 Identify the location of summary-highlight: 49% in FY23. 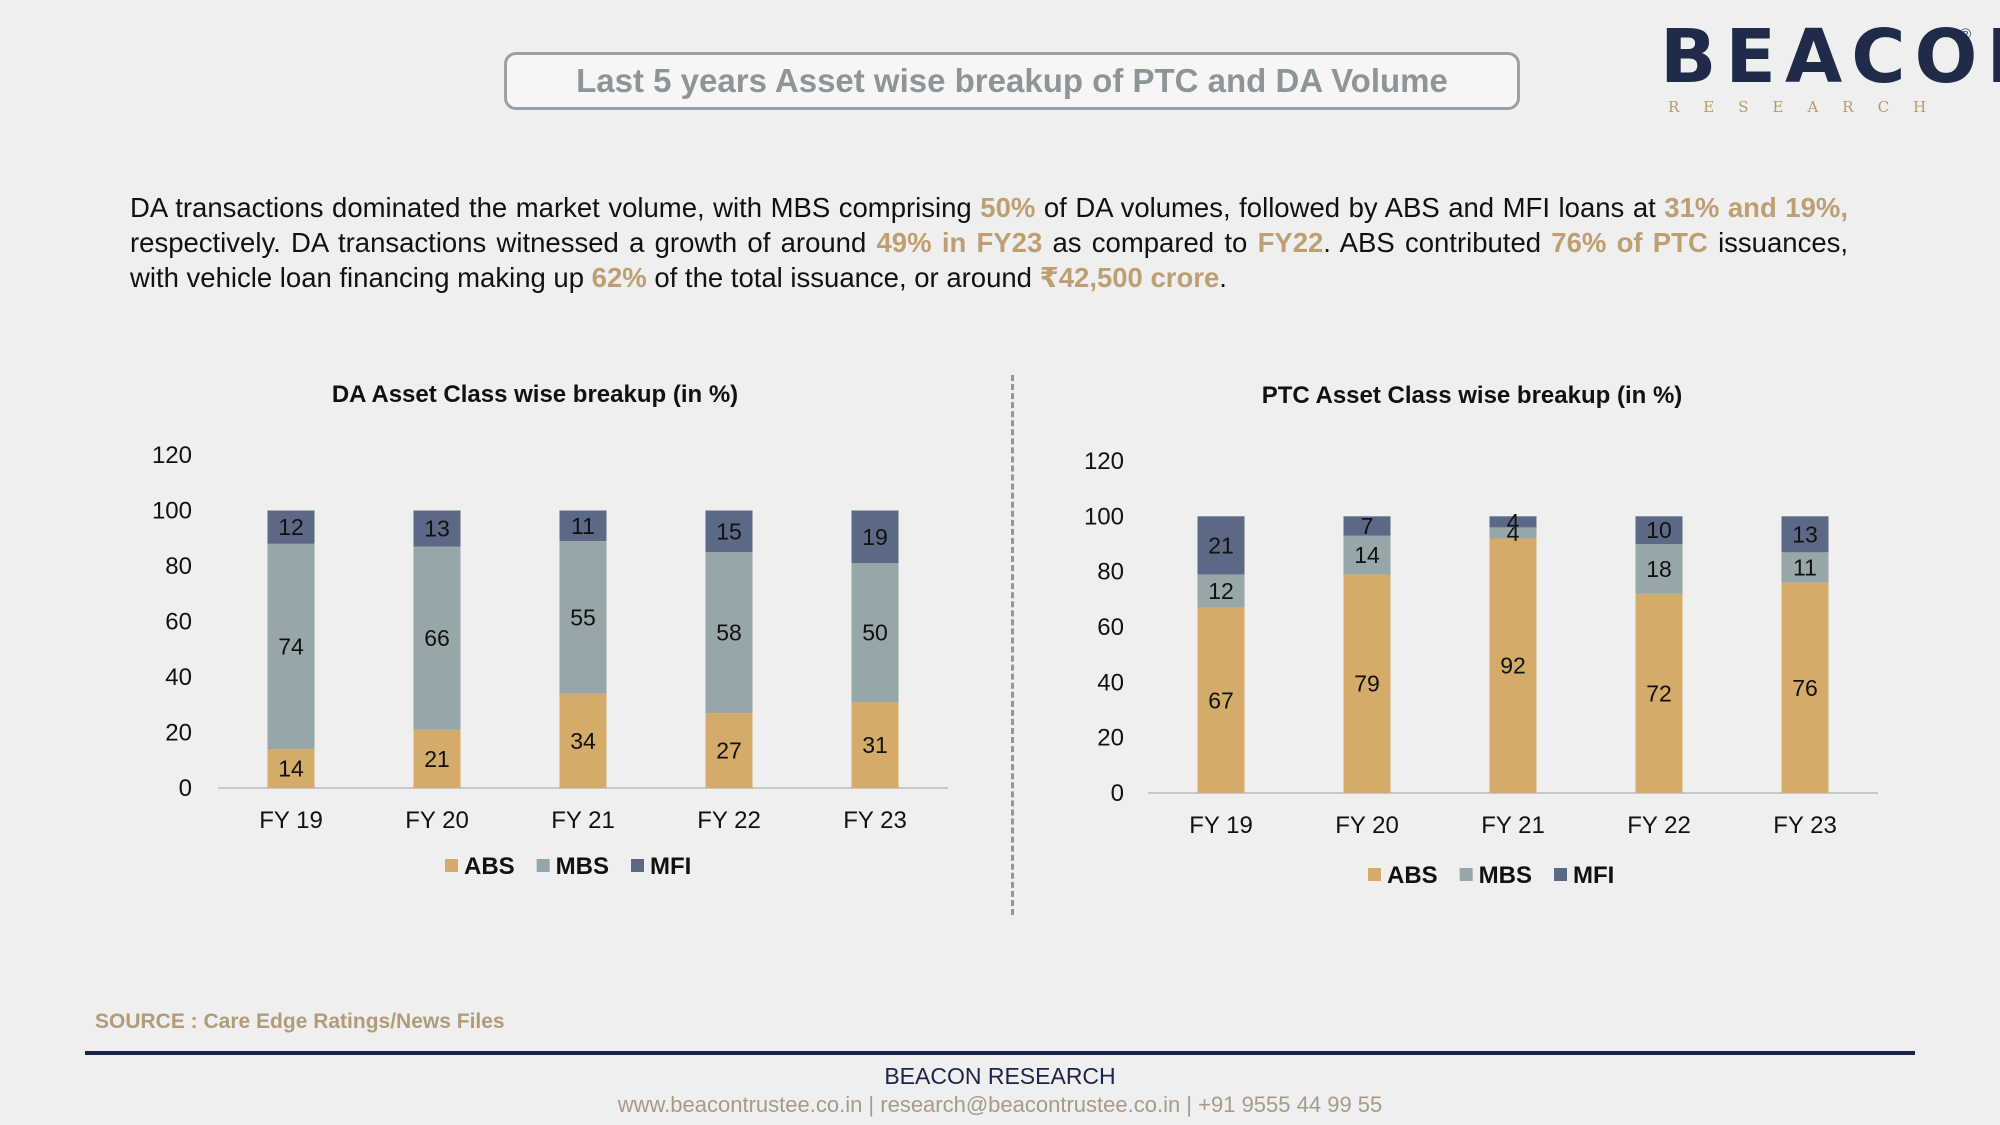
(959, 242).